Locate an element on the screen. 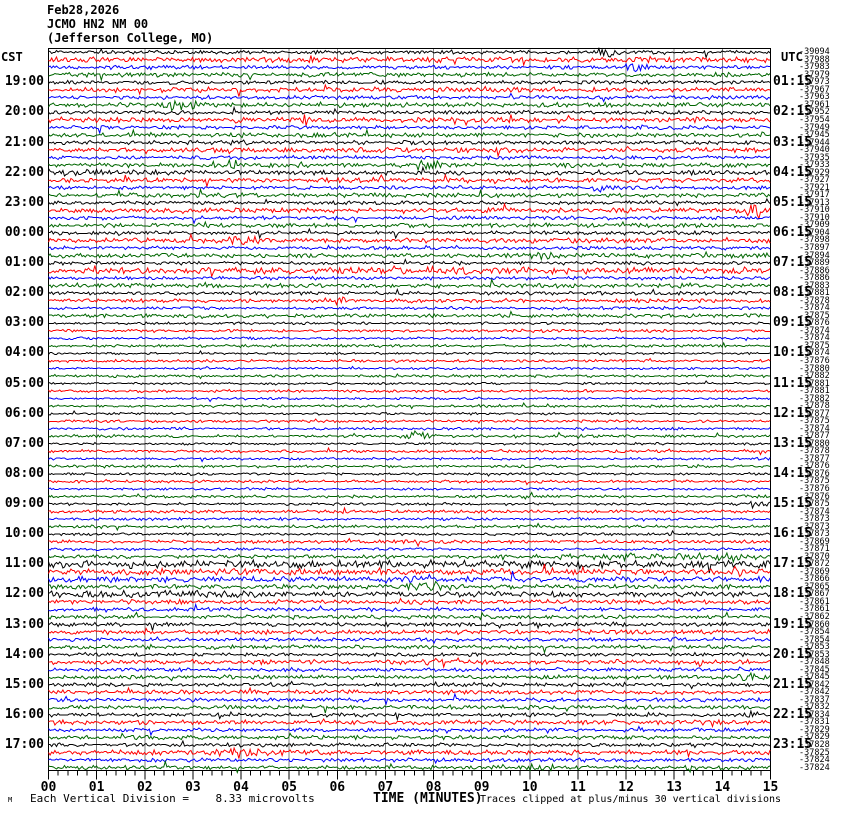 The image size is (850, 814). trace-offset-value: -37877 is located at coordinates (814, 413).